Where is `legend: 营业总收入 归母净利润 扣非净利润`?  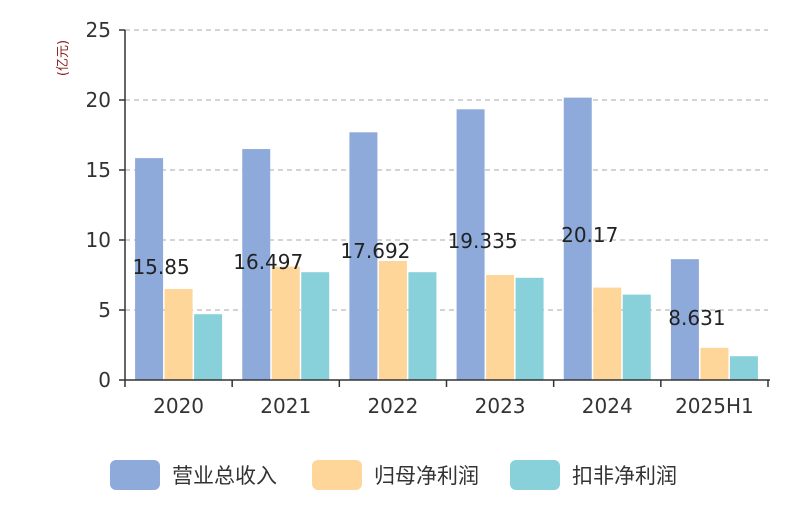 legend: 营业总收入 归母净利润 扣非净利润 is located at coordinates (393, 475).